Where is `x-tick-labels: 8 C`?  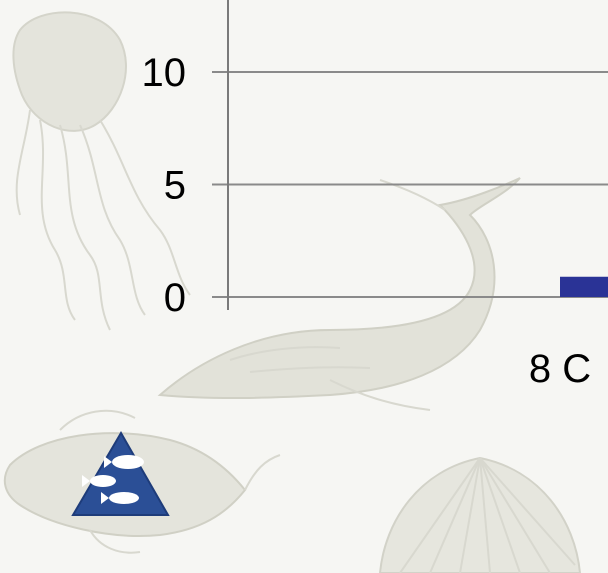 x-tick-labels: 8 C is located at coordinates (560, 369).